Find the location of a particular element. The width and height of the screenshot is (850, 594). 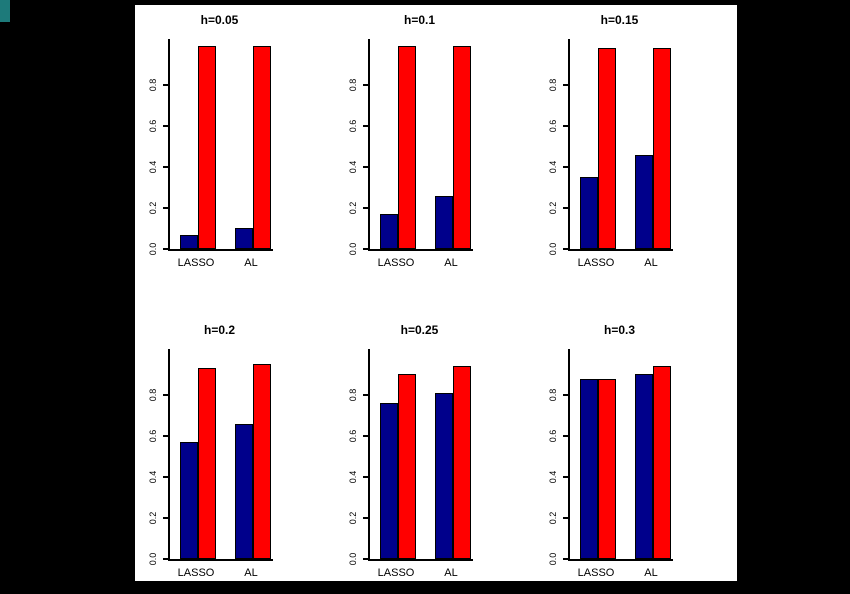

chart-panel-h-0.1: h=0.1 0.0 0.2 0.4 0.6 0.8 LASSO AL is located at coordinates (435, 149).